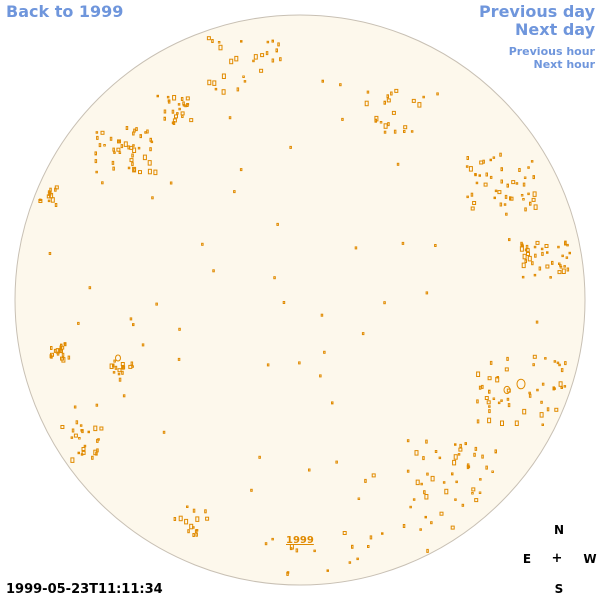 The image size is (600, 600). Describe the element at coordinates (564, 64) in the screenshot. I see `next-hour-link: Next hour` at that location.